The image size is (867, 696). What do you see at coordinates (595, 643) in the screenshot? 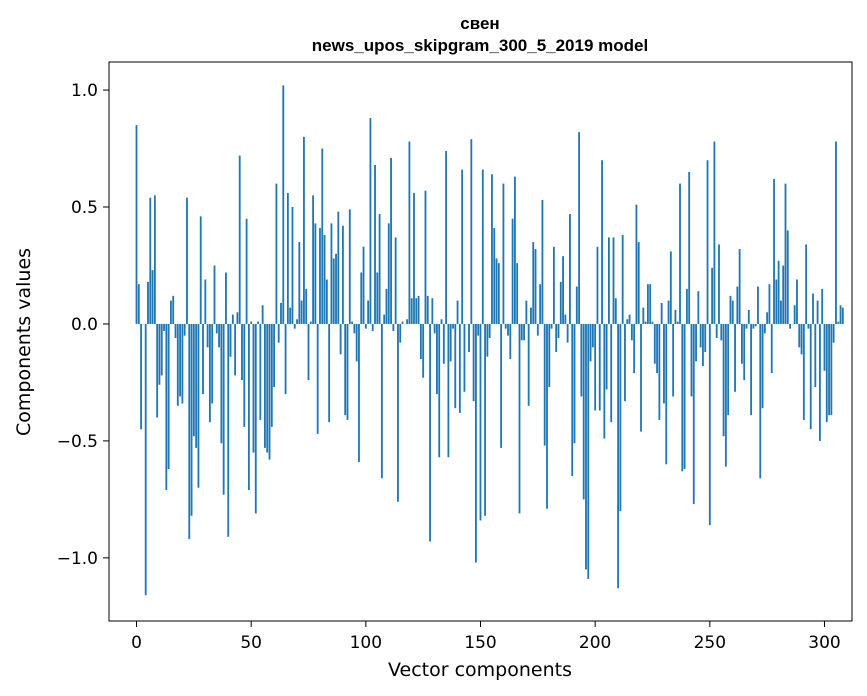
I see `x-tick-label: 200` at bounding box center [595, 643].